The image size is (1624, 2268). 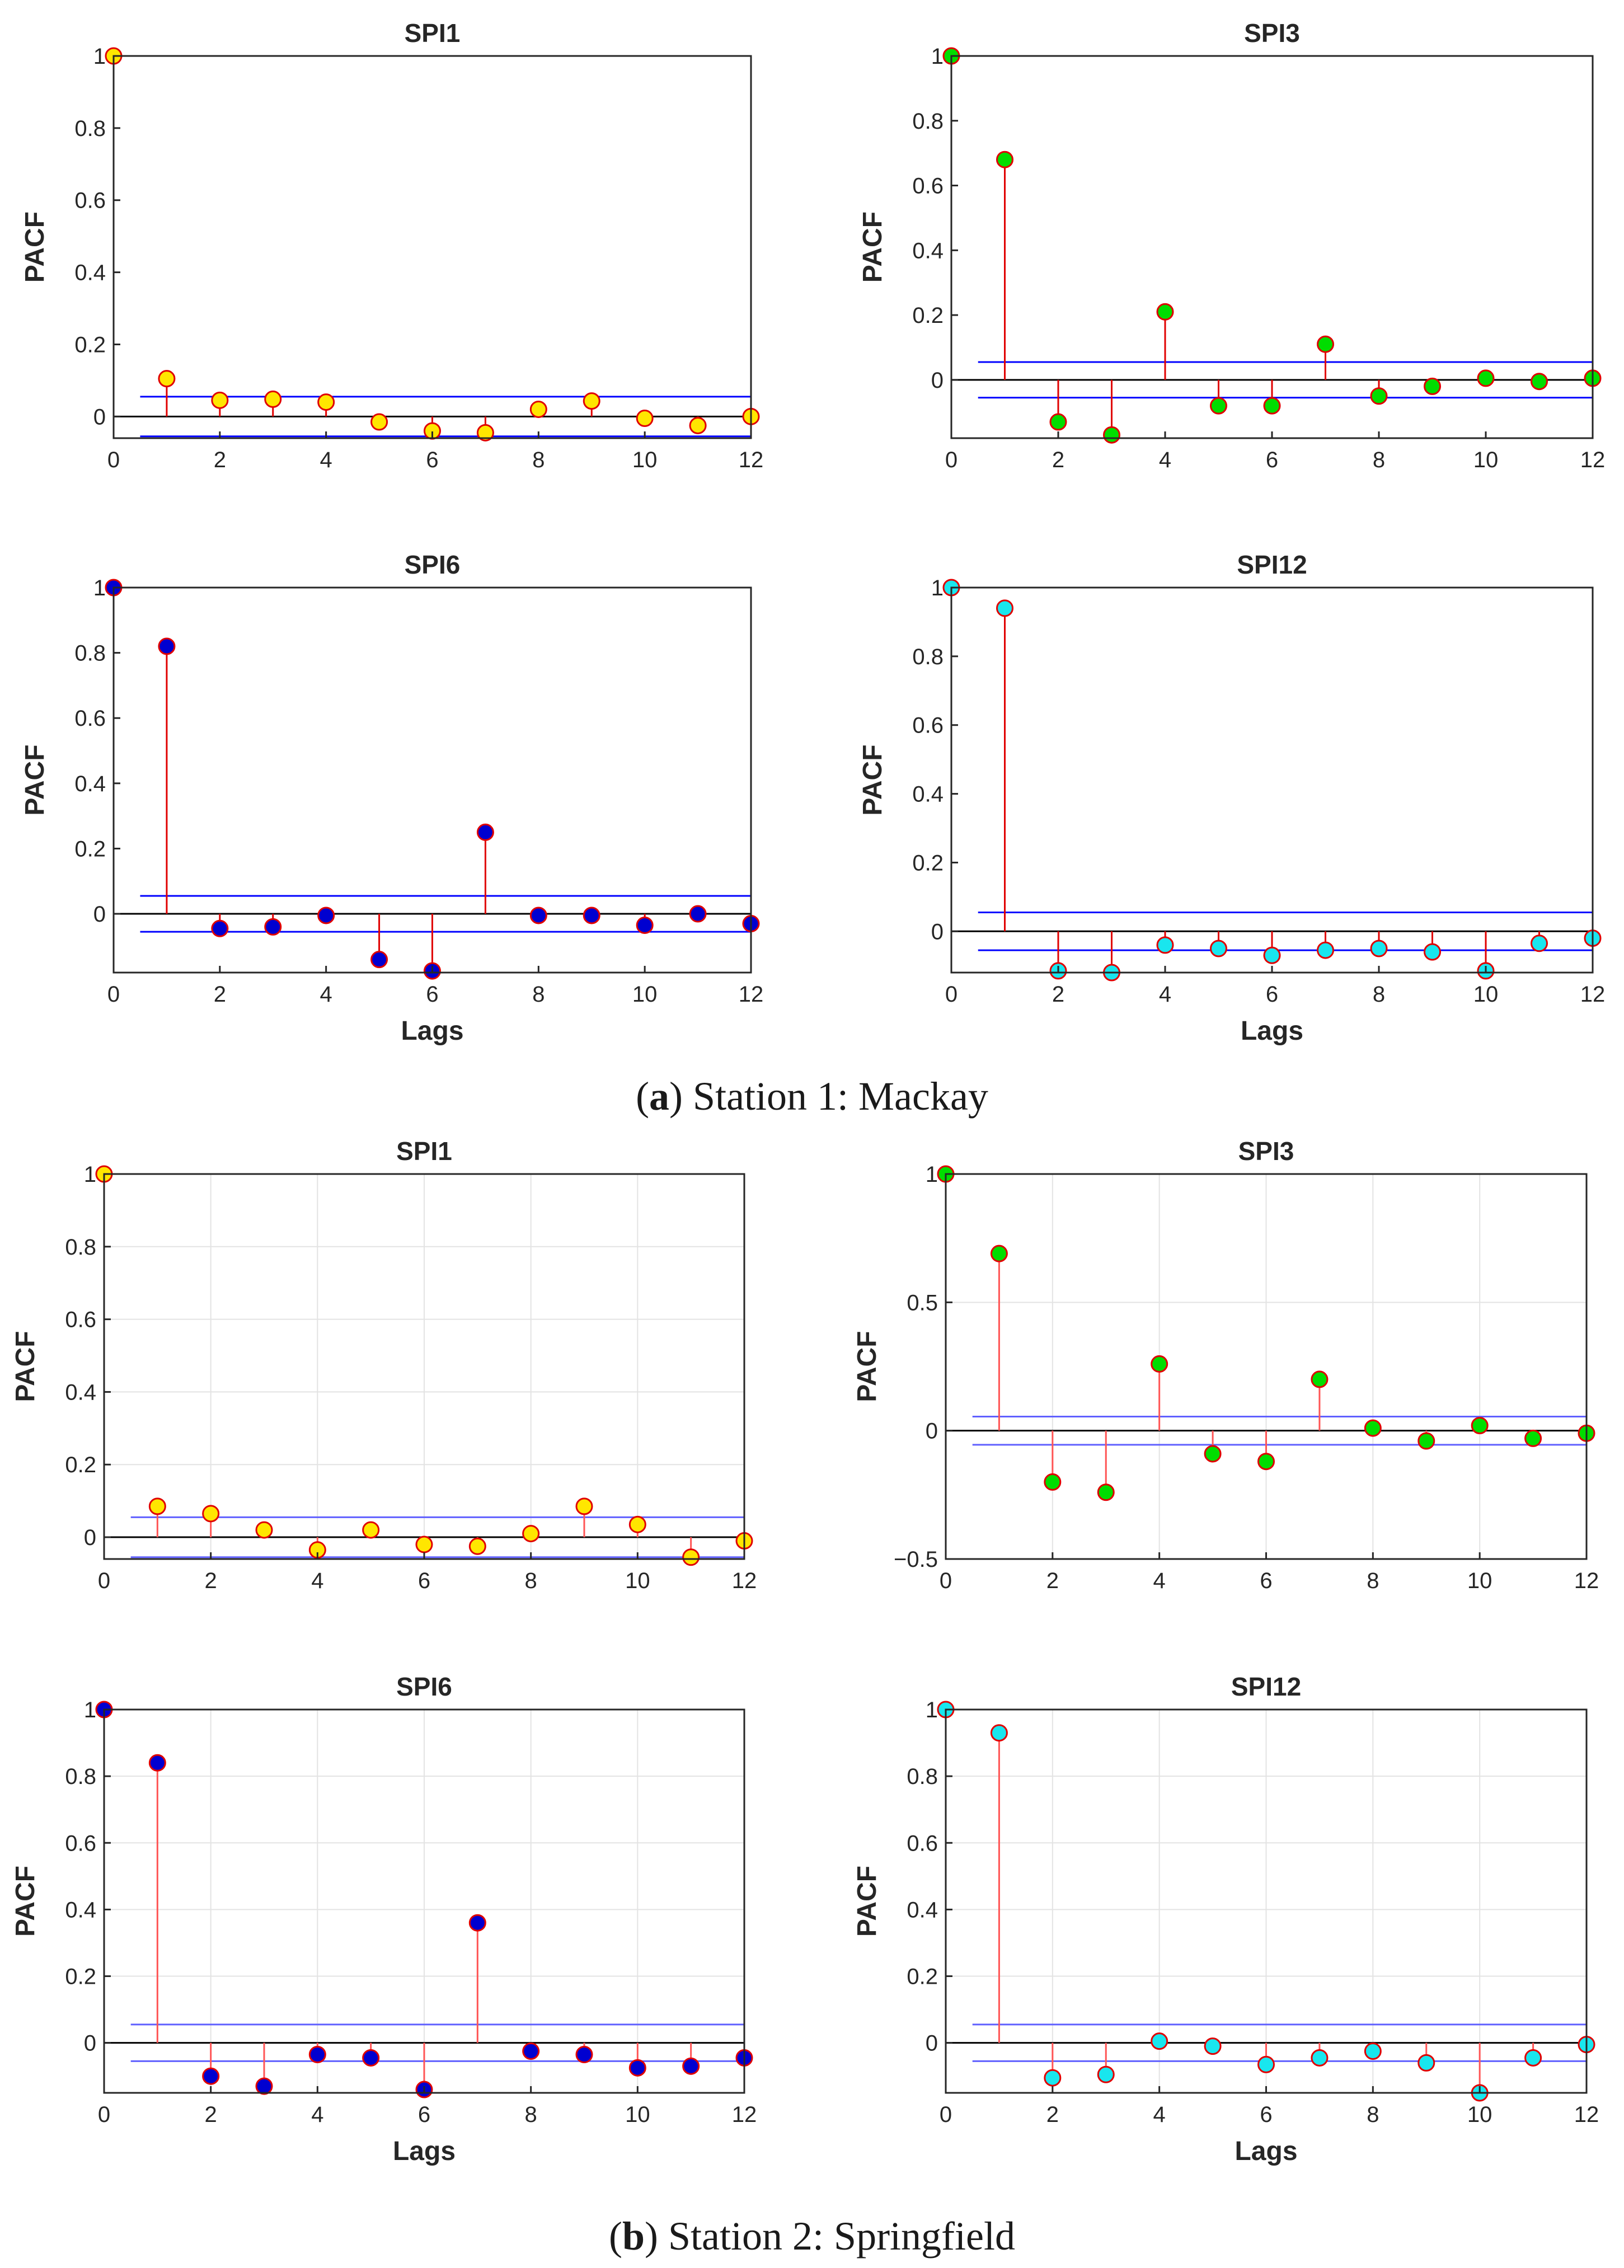 I want to click on caption-station-1: (a) Station 1: Mackay, so click(x=812, y=1096).